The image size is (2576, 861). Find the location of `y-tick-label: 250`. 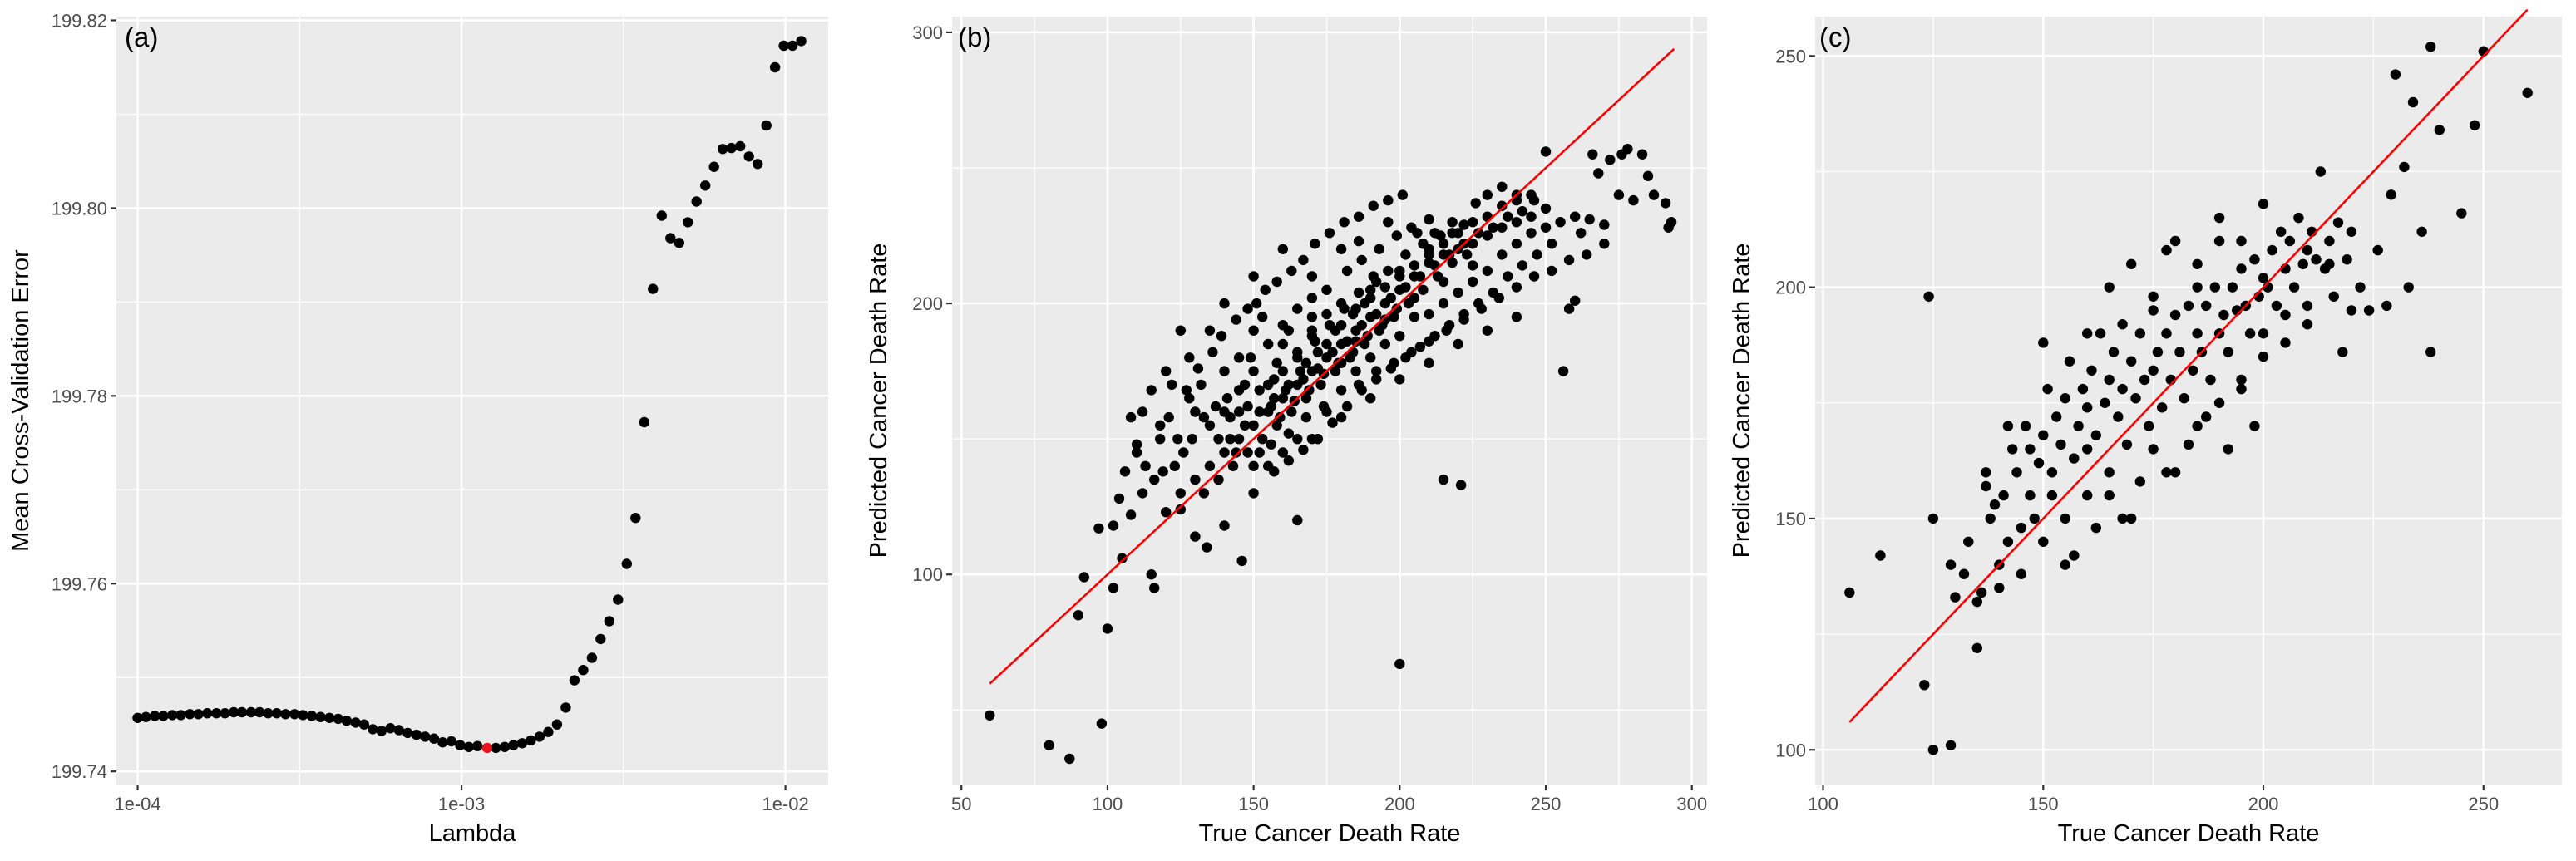

y-tick-label: 250 is located at coordinates (1790, 56).